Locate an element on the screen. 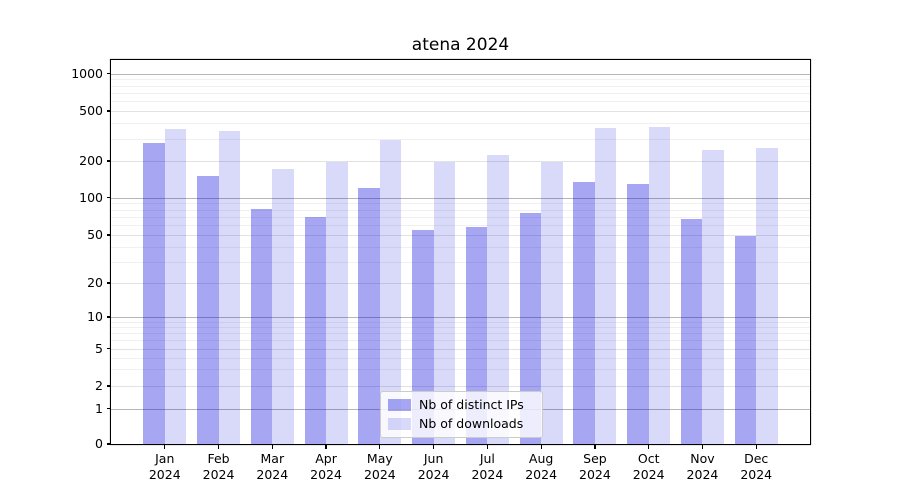 This screenshot has width=900, height=500. y-tick-label: 20 is located at coordinates (95, 282).